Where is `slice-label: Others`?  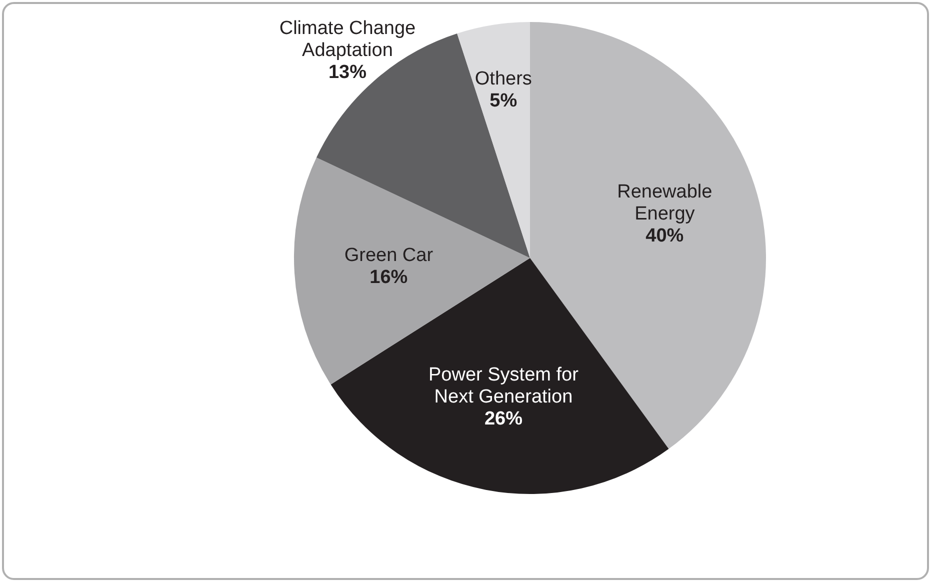 slice-label: Others is located at coordinates (503, 79).